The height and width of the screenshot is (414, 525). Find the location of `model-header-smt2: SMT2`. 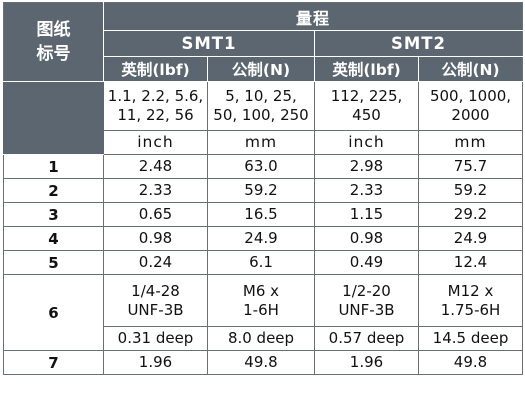

model-header-smt2: SMT2 is located at coordinates (418, 43).